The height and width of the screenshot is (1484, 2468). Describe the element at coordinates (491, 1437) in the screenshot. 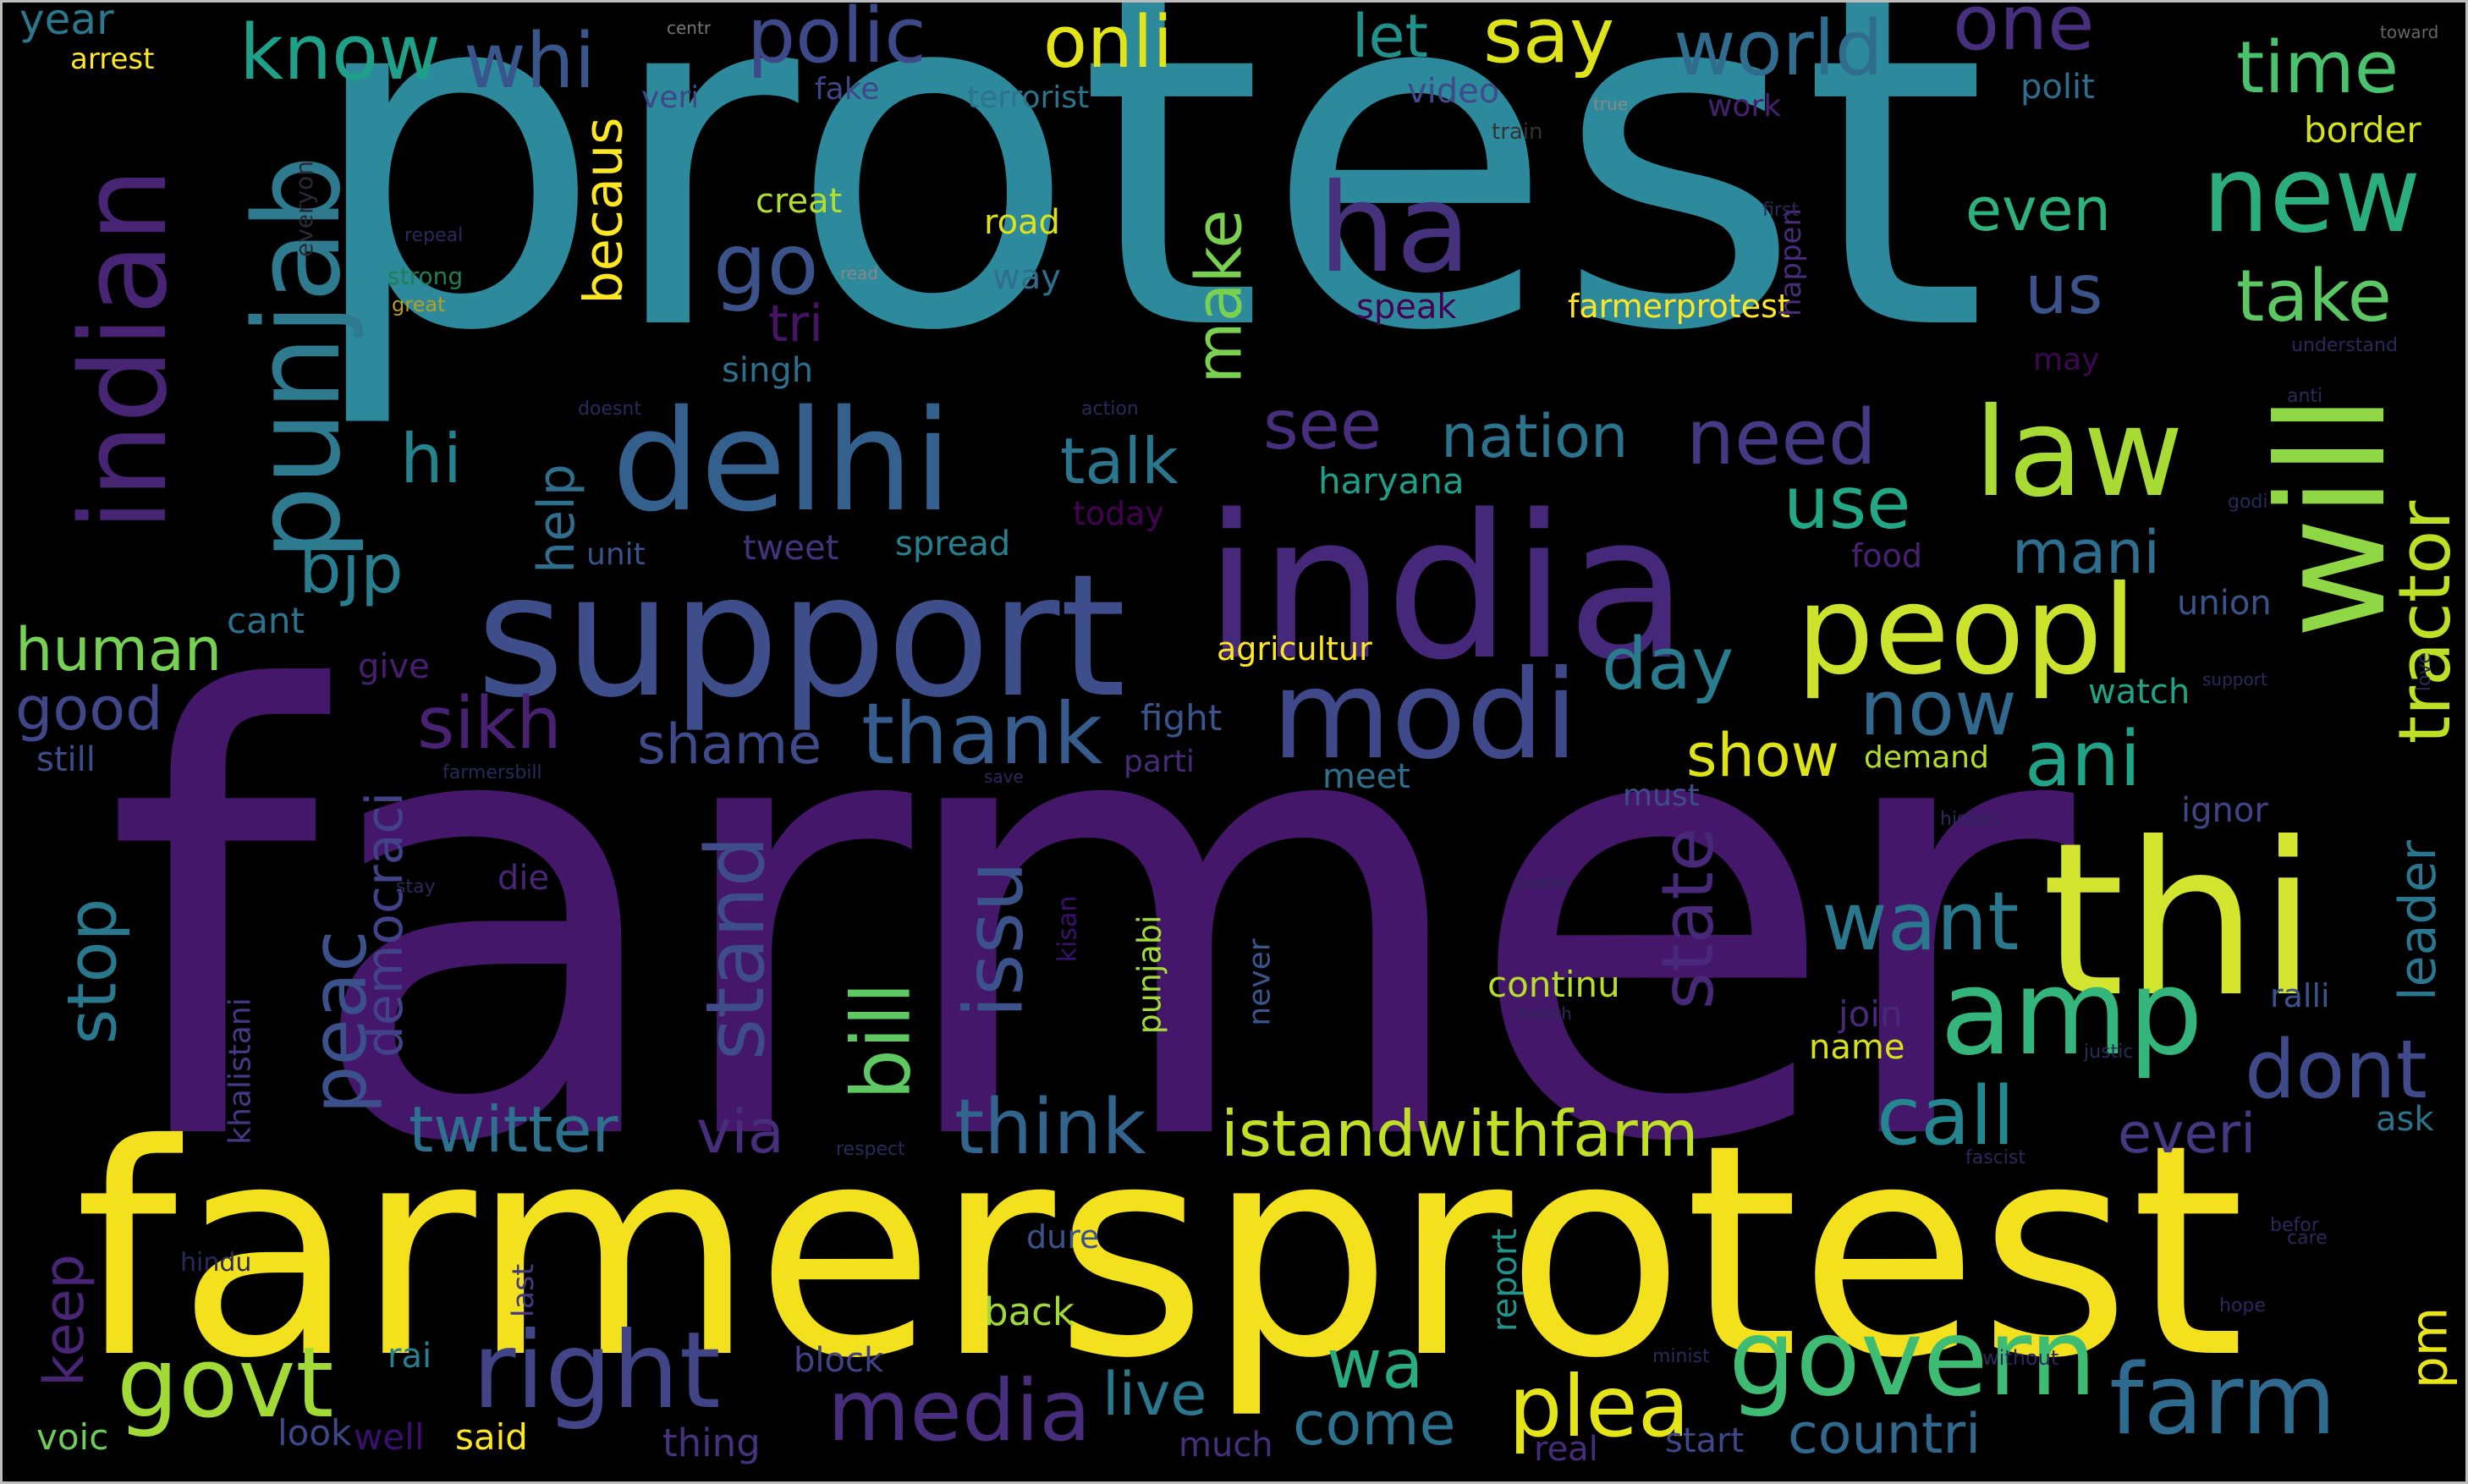

I see `word: said` at that location.